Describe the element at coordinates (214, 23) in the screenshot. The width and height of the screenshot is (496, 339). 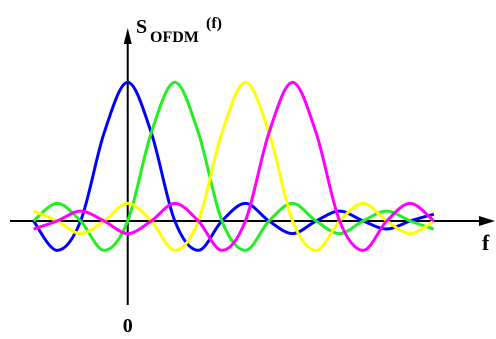
I see `y-axis-label-superscript: (f)` at that location.